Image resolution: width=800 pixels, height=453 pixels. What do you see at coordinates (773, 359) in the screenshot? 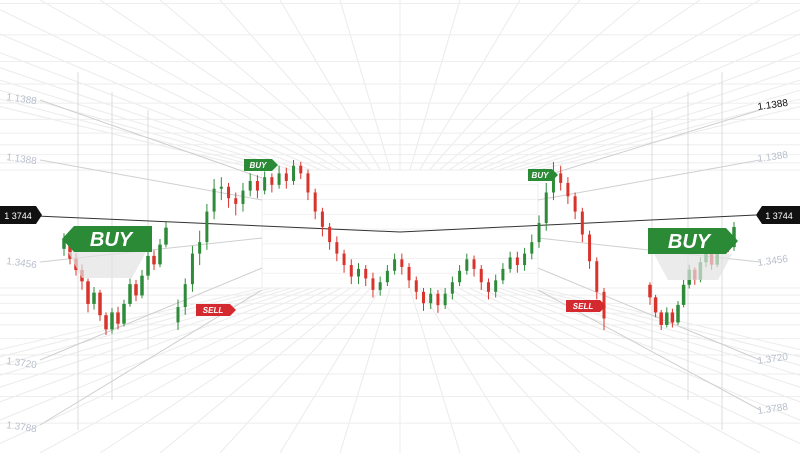
I see `price-label-right: 1.3720` at bounding box center [773, 359].